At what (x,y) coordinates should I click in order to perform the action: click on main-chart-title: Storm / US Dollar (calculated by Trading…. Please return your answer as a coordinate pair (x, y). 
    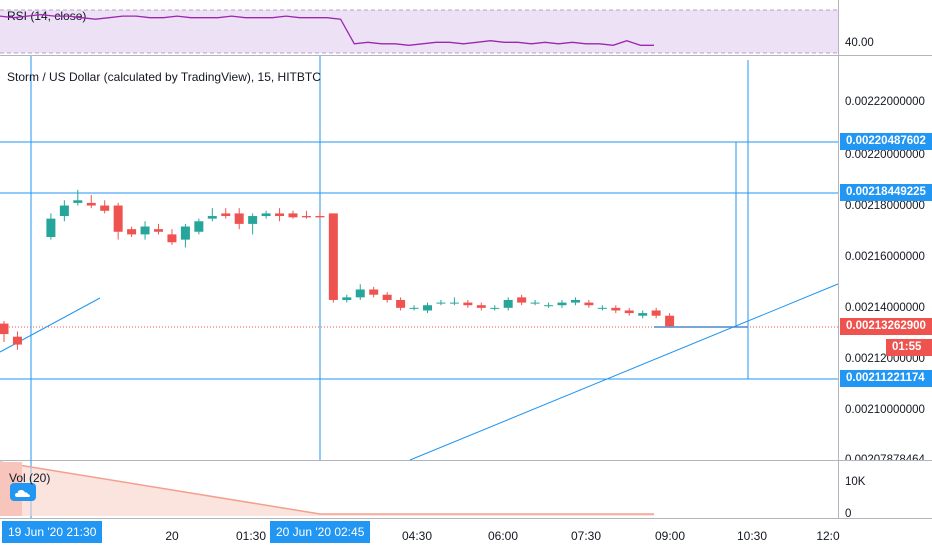
    Looking at the image, I should click on (164, 77).